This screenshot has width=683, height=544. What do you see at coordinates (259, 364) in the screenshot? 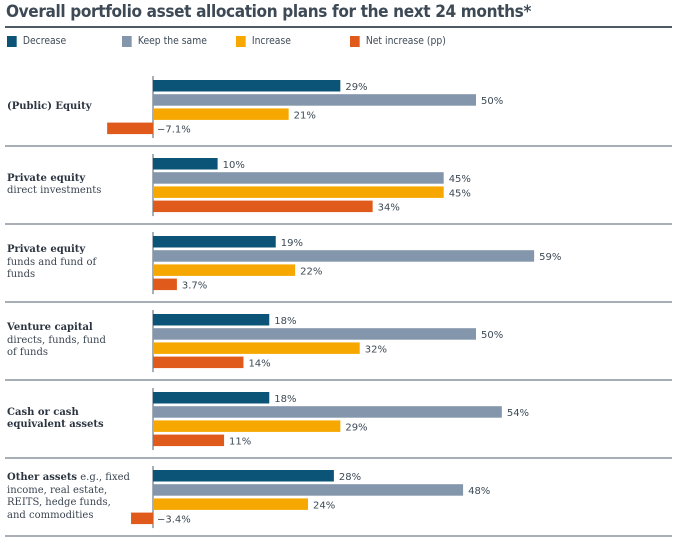
I see `data-label-net-increase-pp-venture-capital-directs-funds-fund-of-fu: 14%` at bounding box center [259, 364].